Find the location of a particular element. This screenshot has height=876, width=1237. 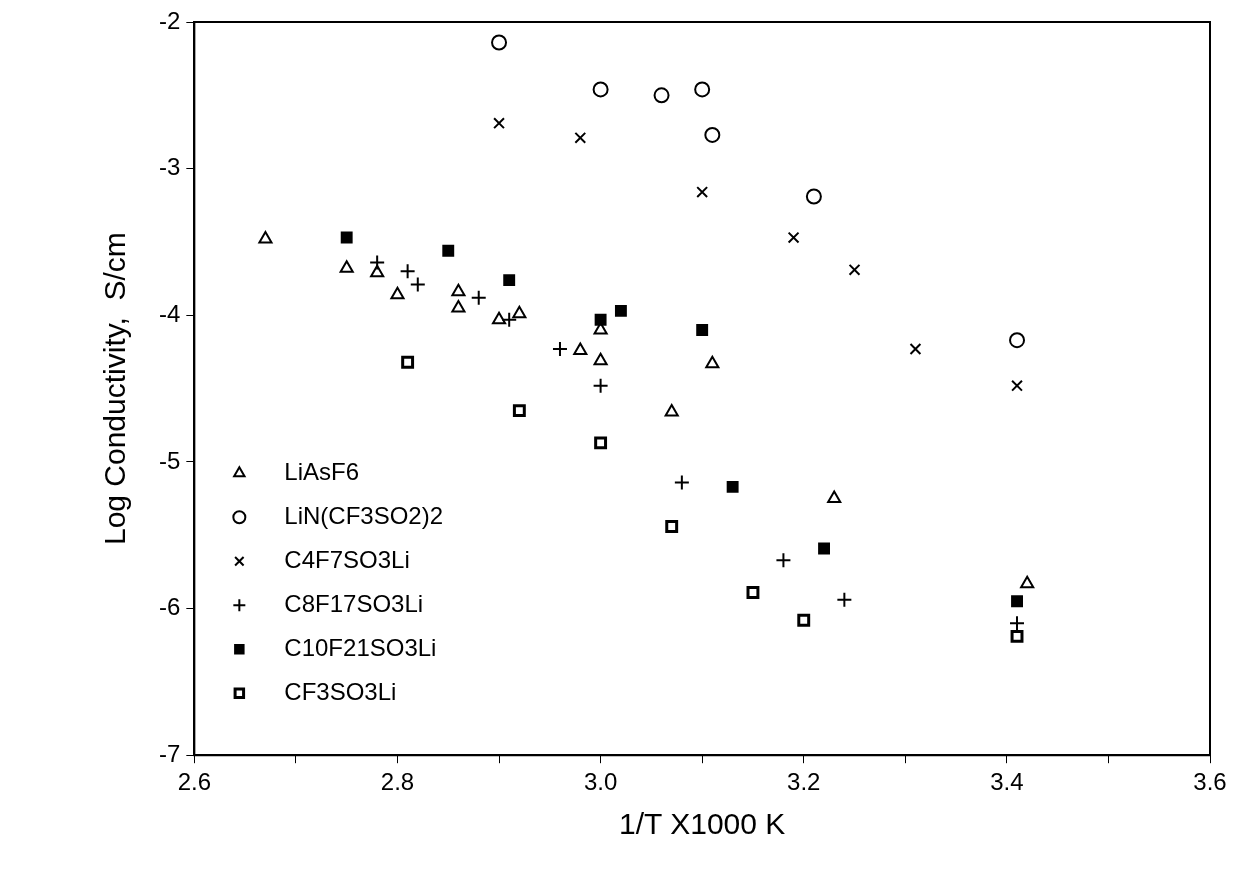

y-tick-label: -7 is located at coordinates (170, 753).